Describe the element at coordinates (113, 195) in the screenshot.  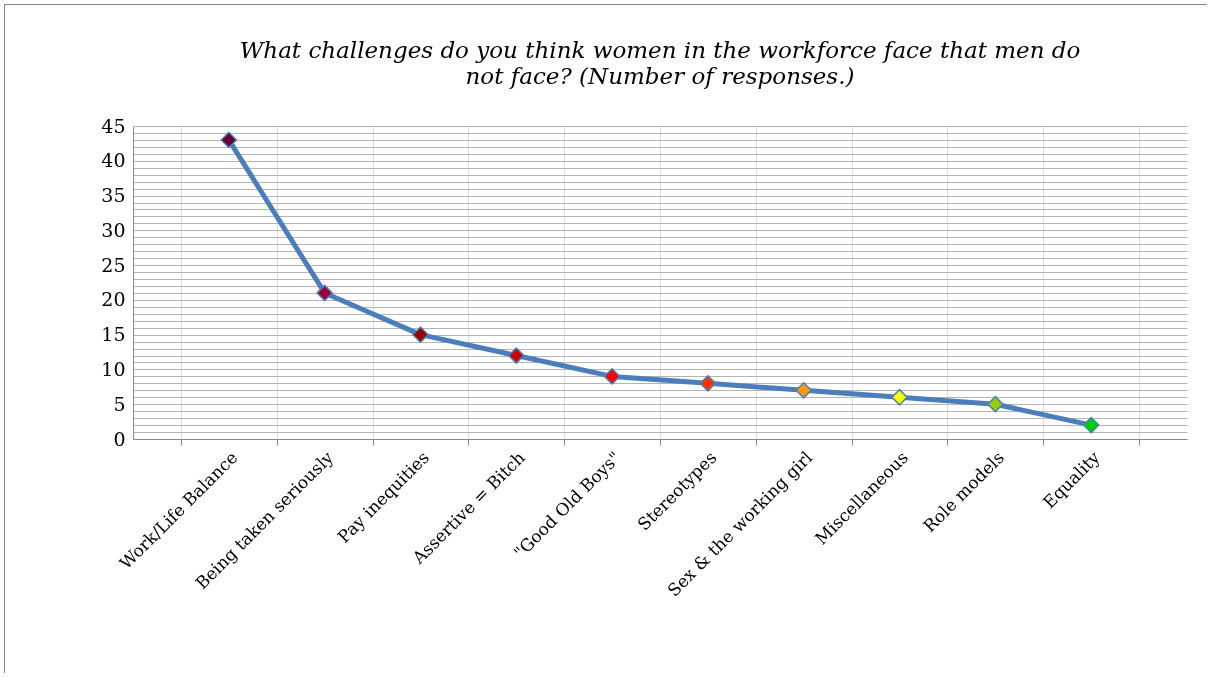
I see `y-tick-label: 35` at that location.